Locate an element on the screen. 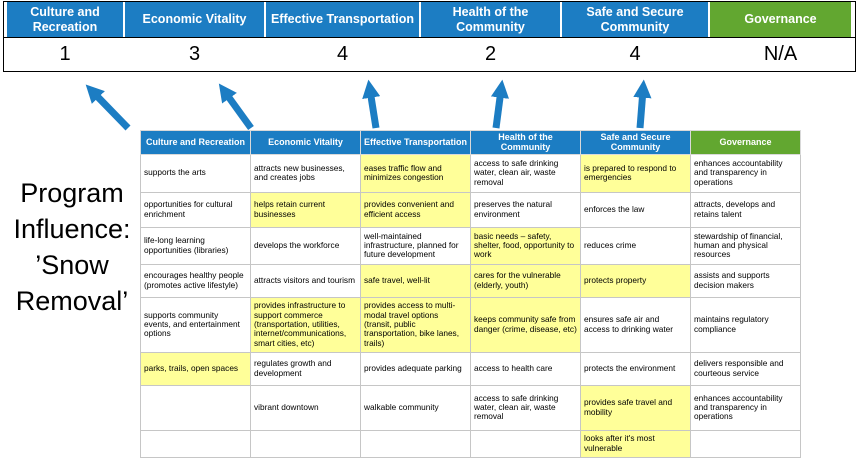  scores-row: 1 3 4 2 4 N/A is located at coordinates (429, 53).